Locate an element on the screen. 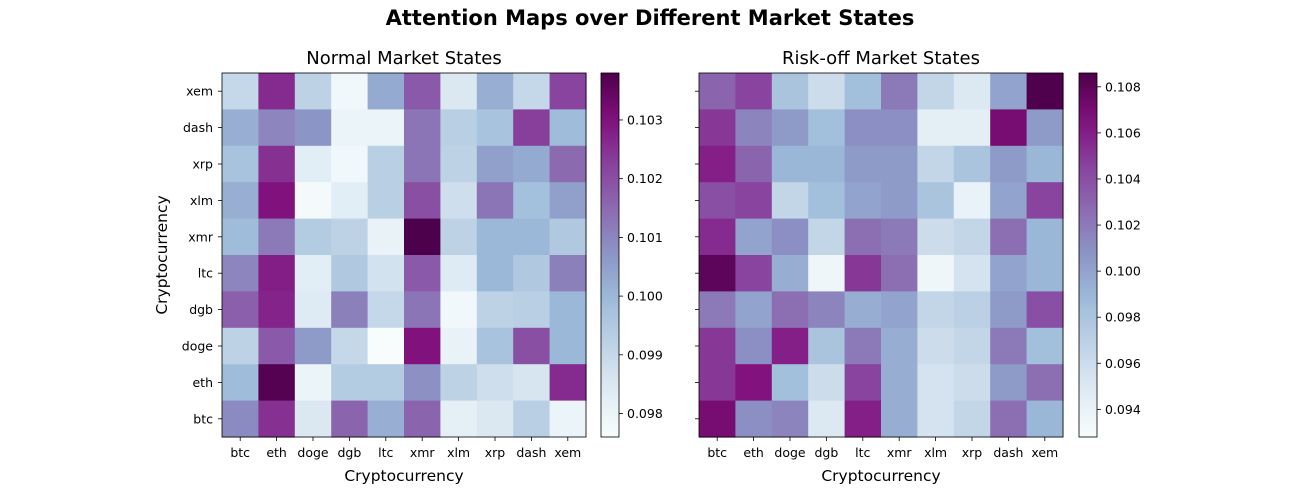 This screenshot has width=1300, height=500. x-tick-label: btc is located at coordinates (240, 452).